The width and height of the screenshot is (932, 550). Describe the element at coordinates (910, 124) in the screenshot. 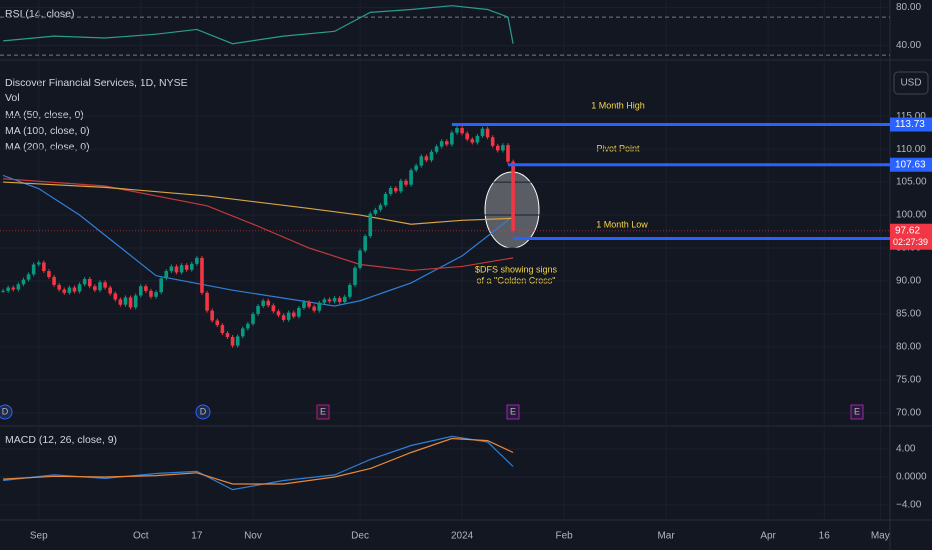

I see `price-label: 113.73` at that location.